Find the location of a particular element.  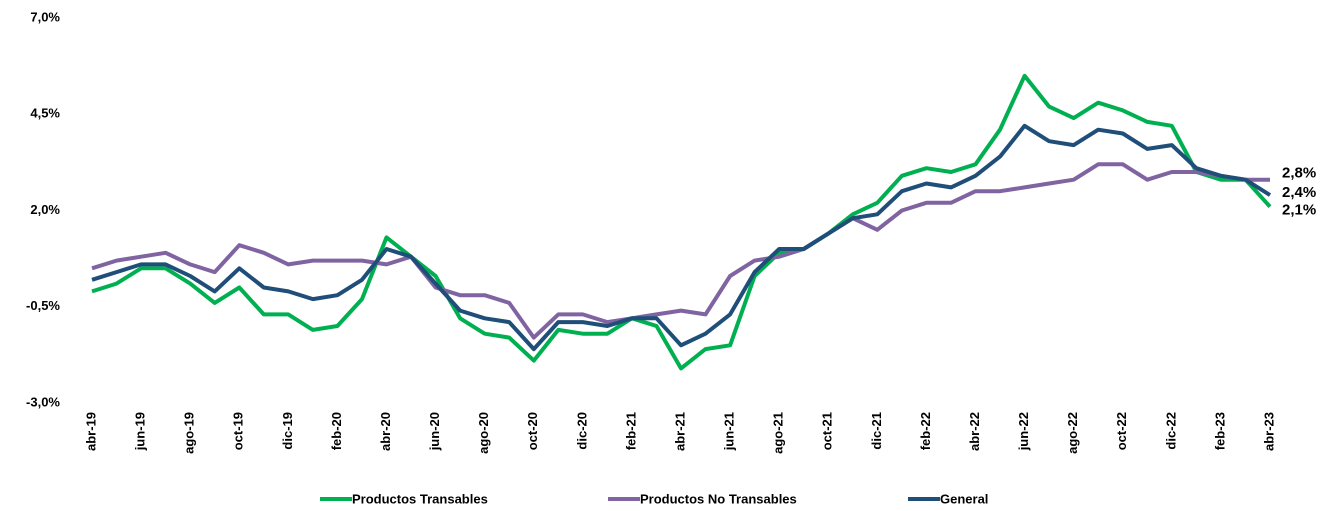

x-tick-label: ago-22 is located at coordinates (1072, 433).